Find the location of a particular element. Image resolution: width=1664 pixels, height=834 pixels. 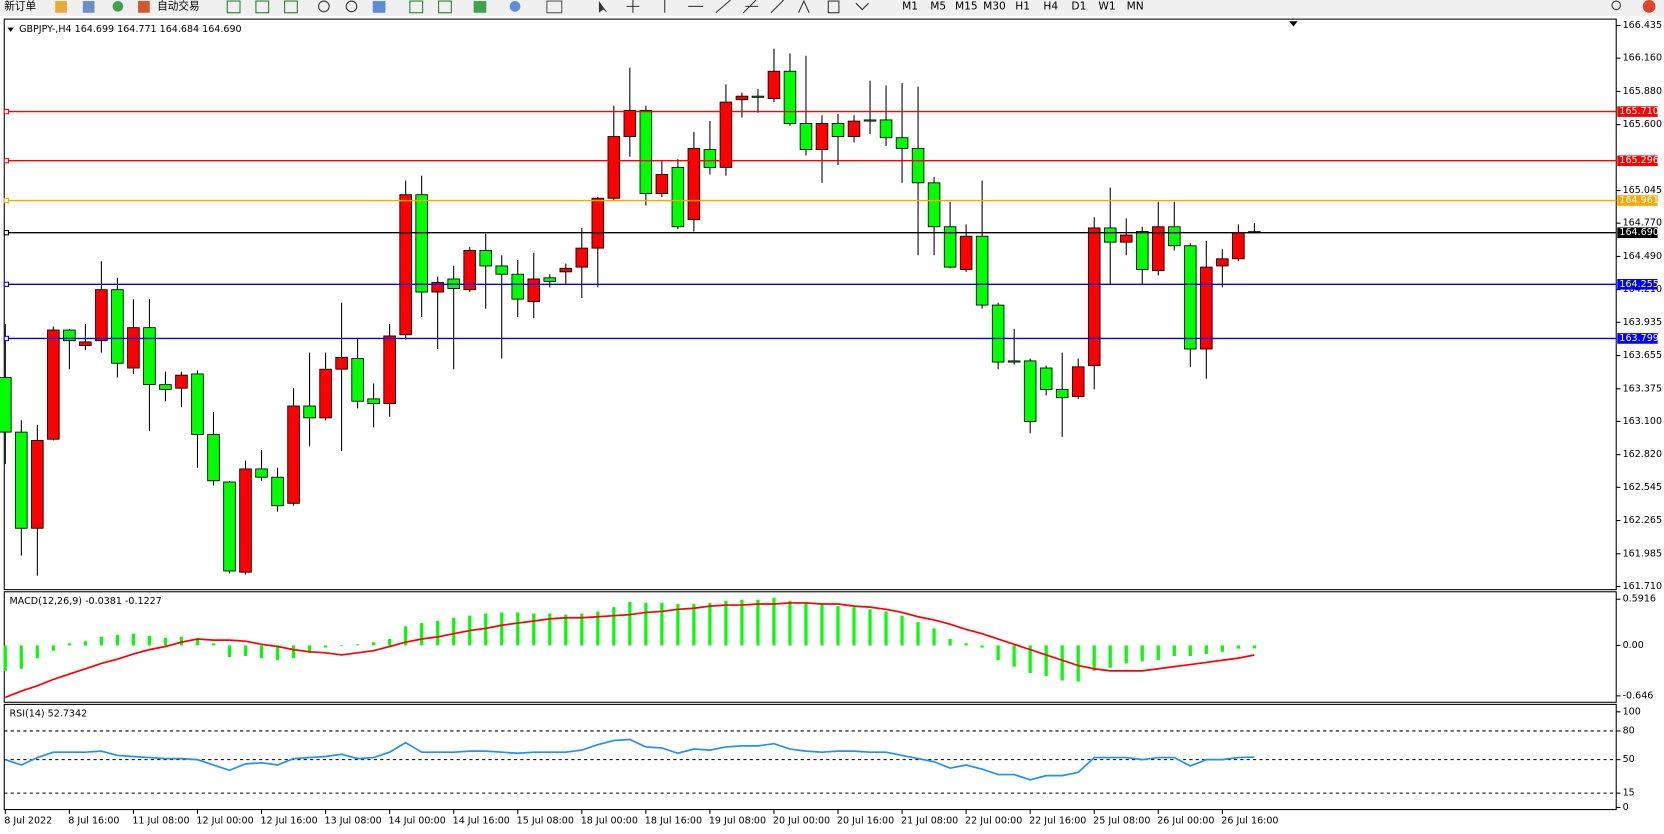

timeframe-button: M5 is located at coordinates (938, 6).